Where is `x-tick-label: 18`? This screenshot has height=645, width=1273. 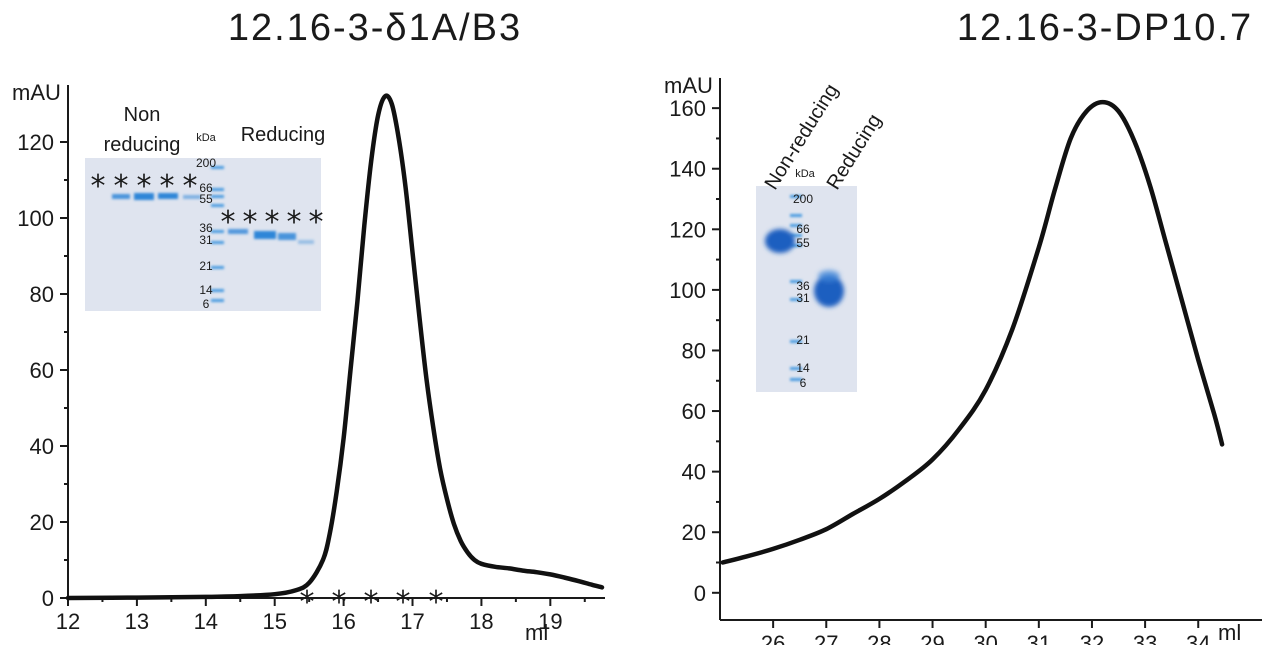
x-tick-label: 18 is located at coordinates (481, 621).